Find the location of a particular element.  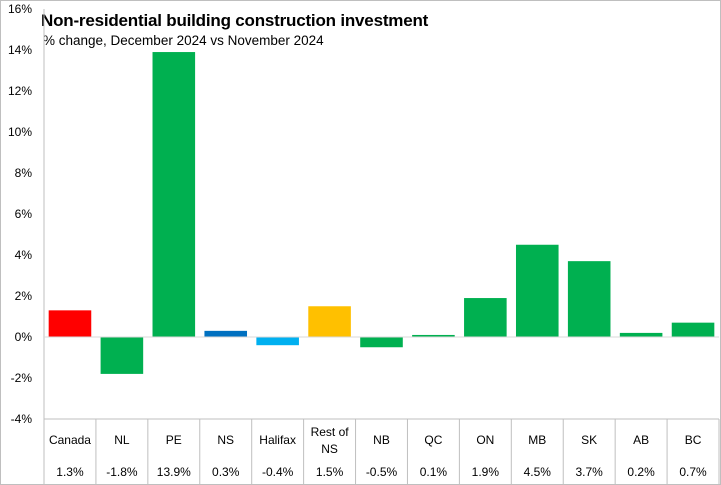

bar-halifax is located at coordinates (277, 341).